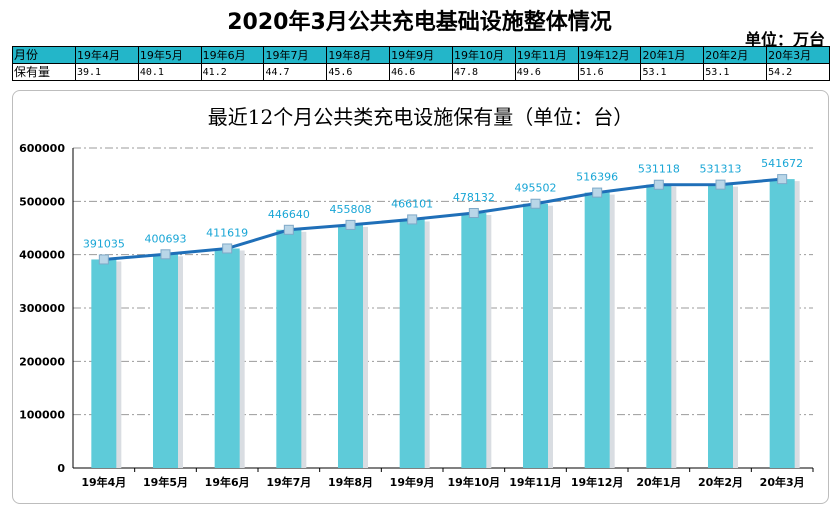  What do you see at coordinates (597, 482) in the screenshot?
I see `x-tick-label: 19年12月` at bounding box center [597, 482].